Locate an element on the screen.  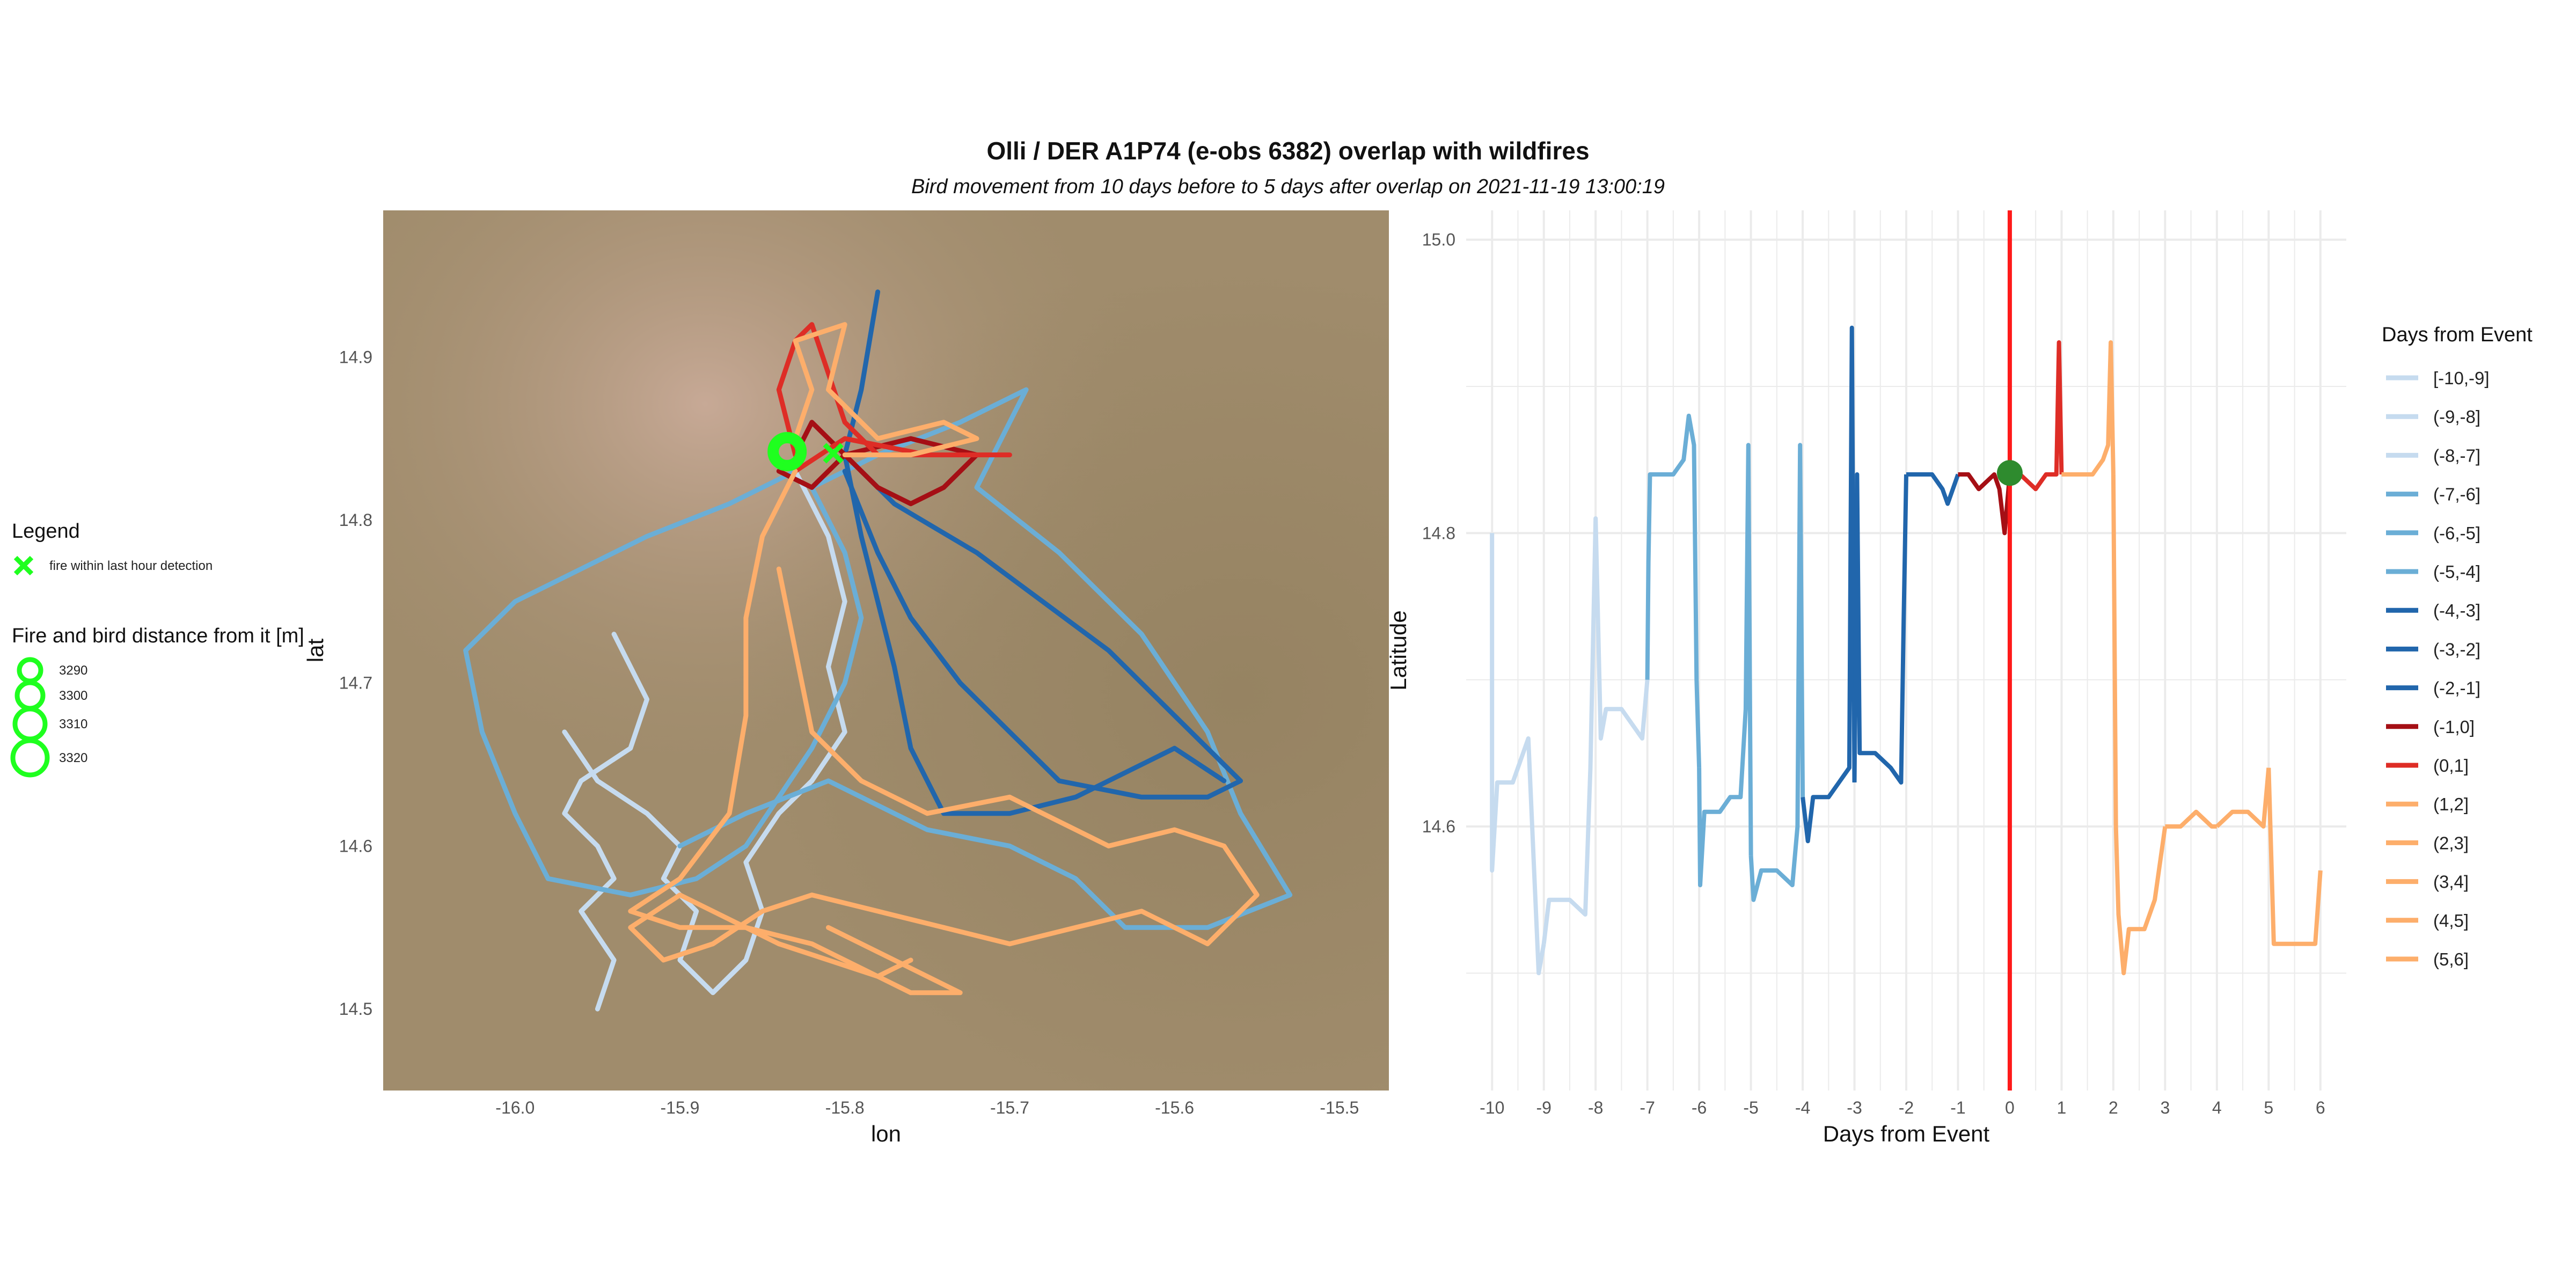
map-y-tick-label: 14.6 is located at coordinates (355, 845).